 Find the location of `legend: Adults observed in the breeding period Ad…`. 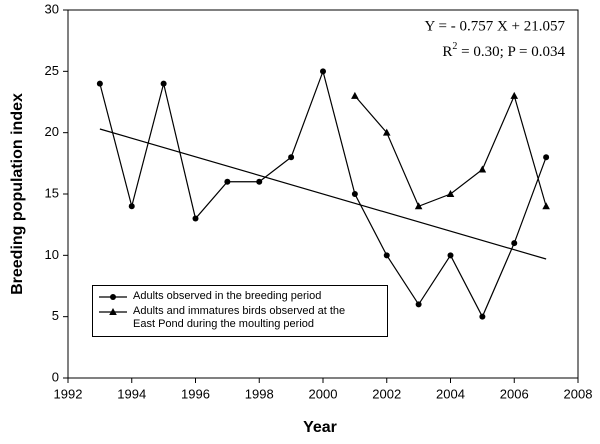

legend: Adults observed in the breeding period Ad… is located at coordinates (240, 311).